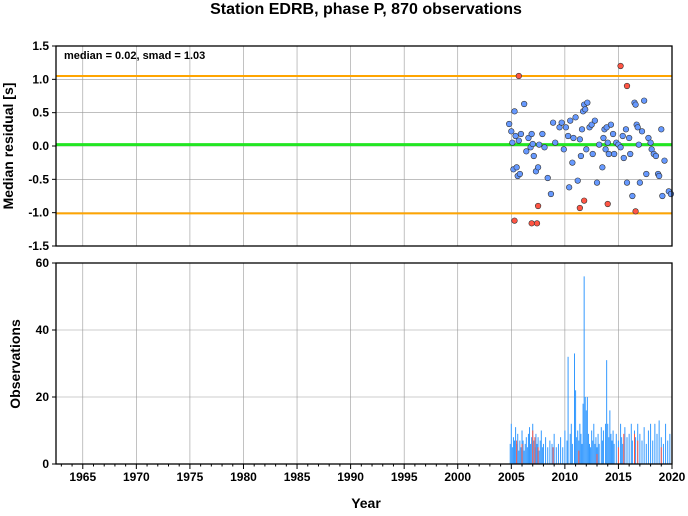 Image resolution: width=688 pixels, height=516 pixels. What do you see at coordinates (366, 9) in the screenshot?
I see `chart-title: Station EDRB, phase P, 870 observations` at bounding box center [366, 9].